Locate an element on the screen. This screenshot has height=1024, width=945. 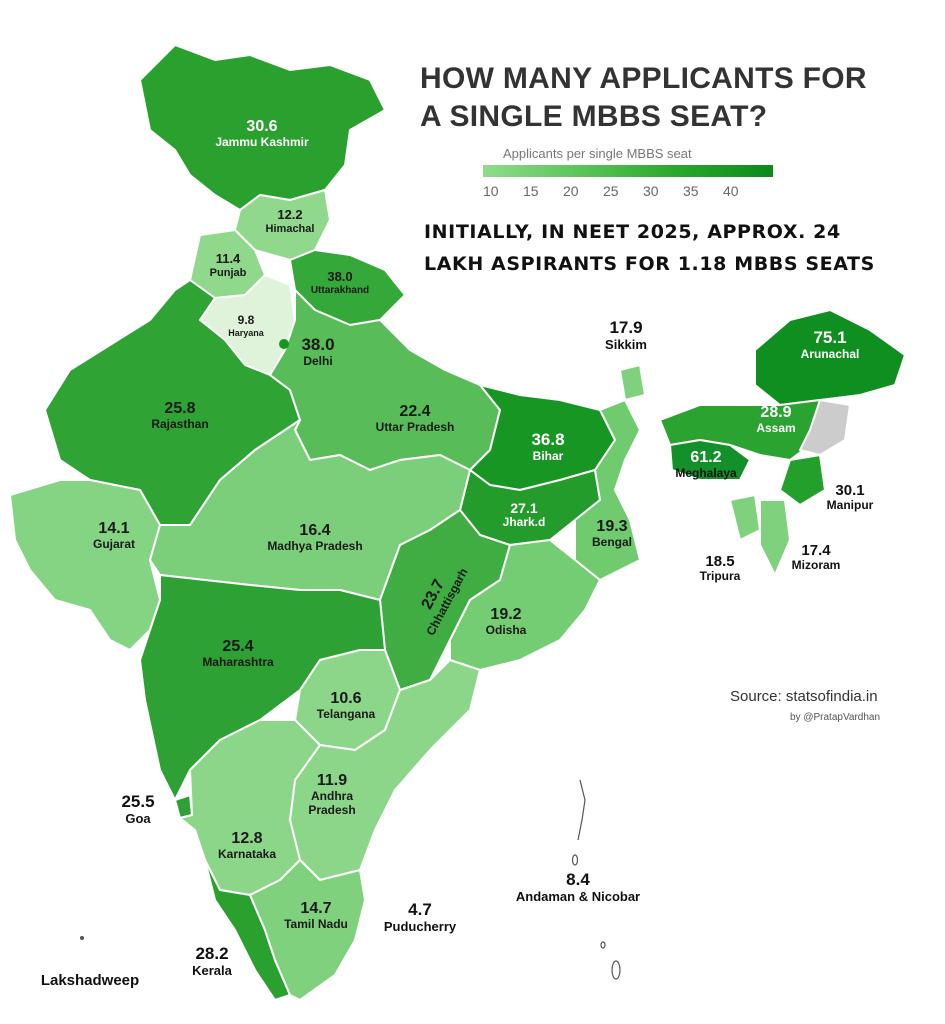
region-goa is located at coordinates (183, 806).